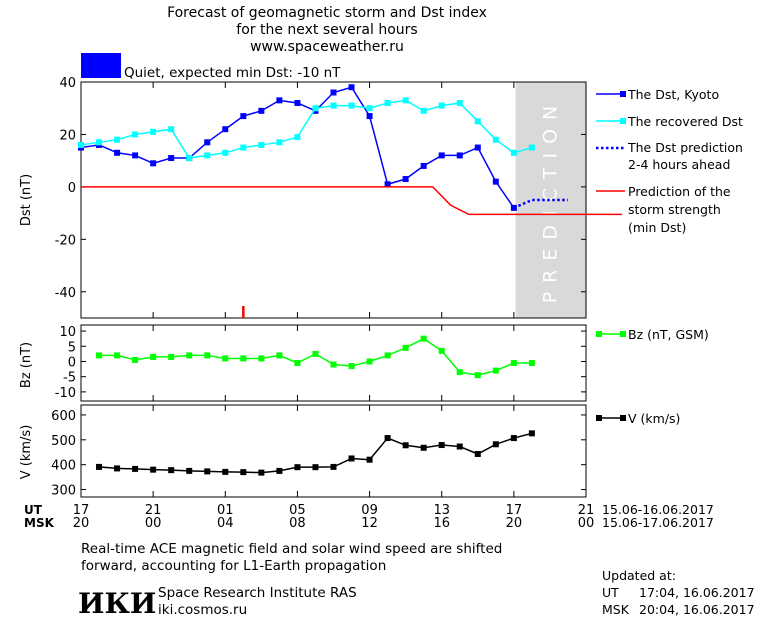  Describe the element at coordinates (685, 121) in the screenshot. I see `legend-recovered-label: The recovered Dst` at that location.